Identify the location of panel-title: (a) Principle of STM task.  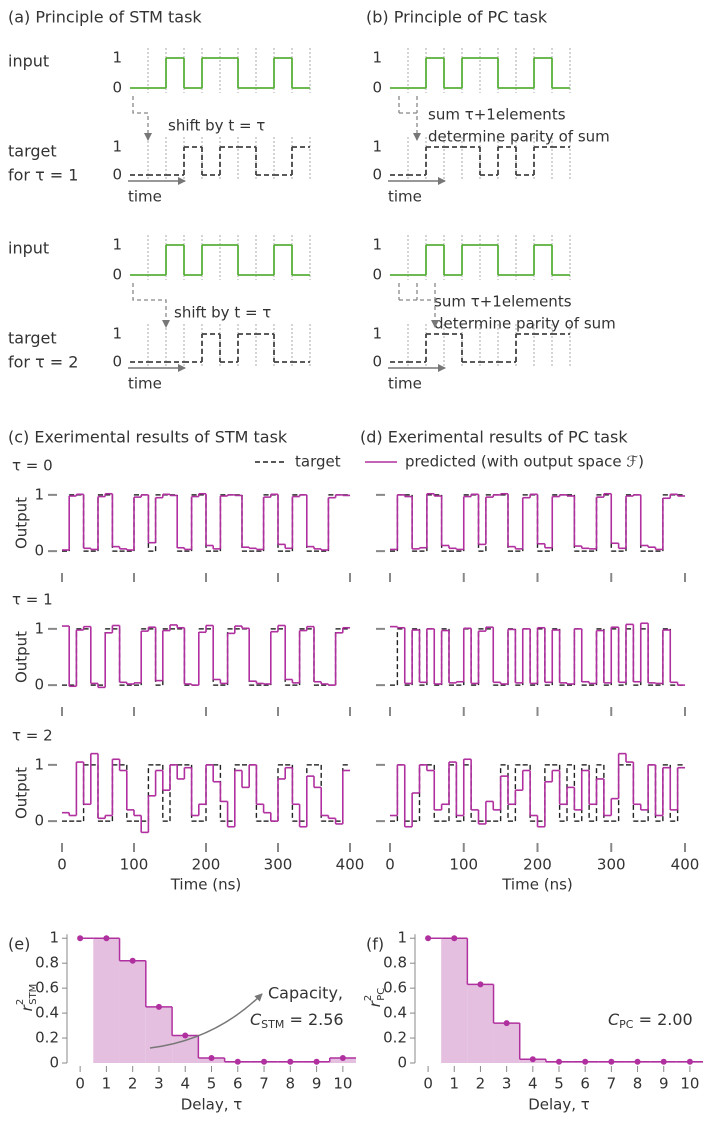
(105, 17).